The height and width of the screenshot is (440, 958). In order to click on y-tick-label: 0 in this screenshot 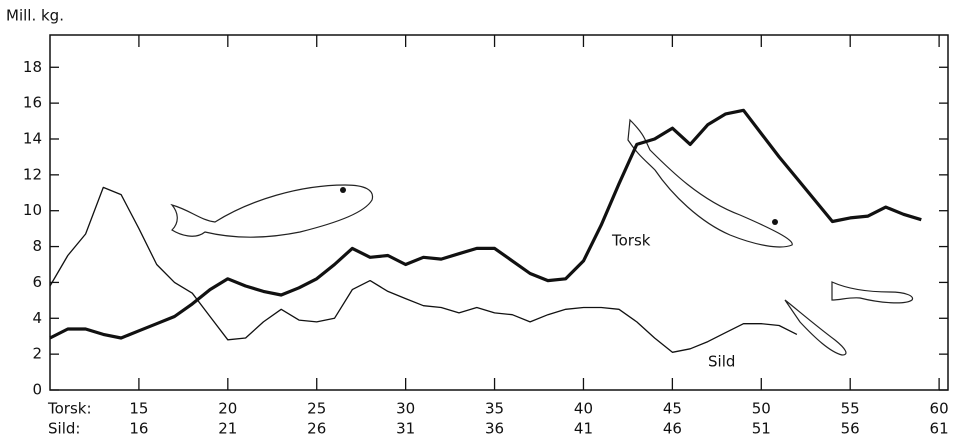, I will do `click(37, 390)`.